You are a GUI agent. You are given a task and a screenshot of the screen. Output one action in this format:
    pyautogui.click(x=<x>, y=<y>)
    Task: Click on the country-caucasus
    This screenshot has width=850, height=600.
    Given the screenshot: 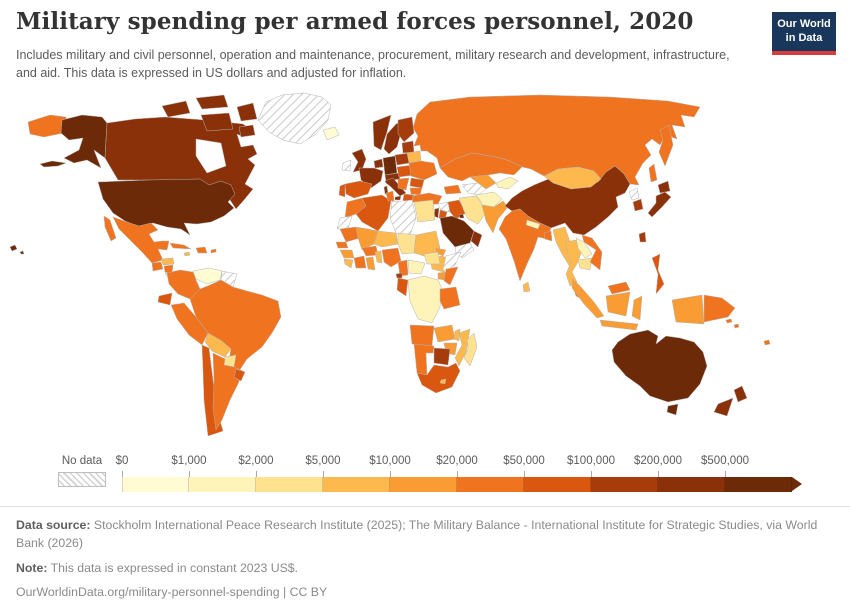 What is the action you would take?
    pyautogui.click(x=452, y=189)
    